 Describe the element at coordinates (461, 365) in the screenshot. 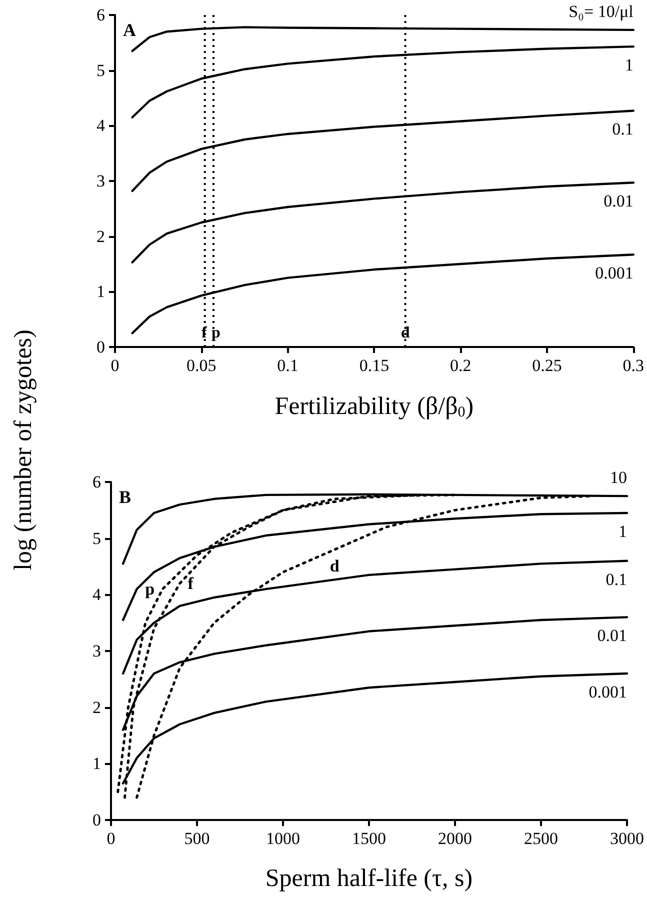

I see `x-tick-label: 0.2` at that location.